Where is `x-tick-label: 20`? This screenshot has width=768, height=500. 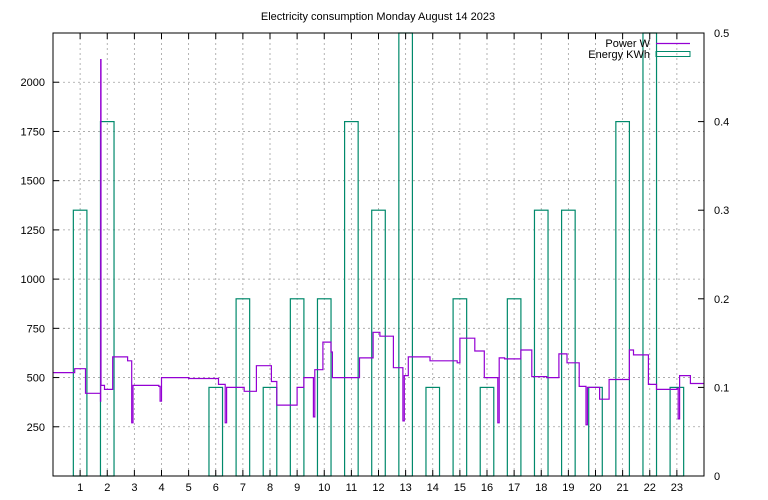 x-tick-label: 20 is located at coordinates (595, 488).